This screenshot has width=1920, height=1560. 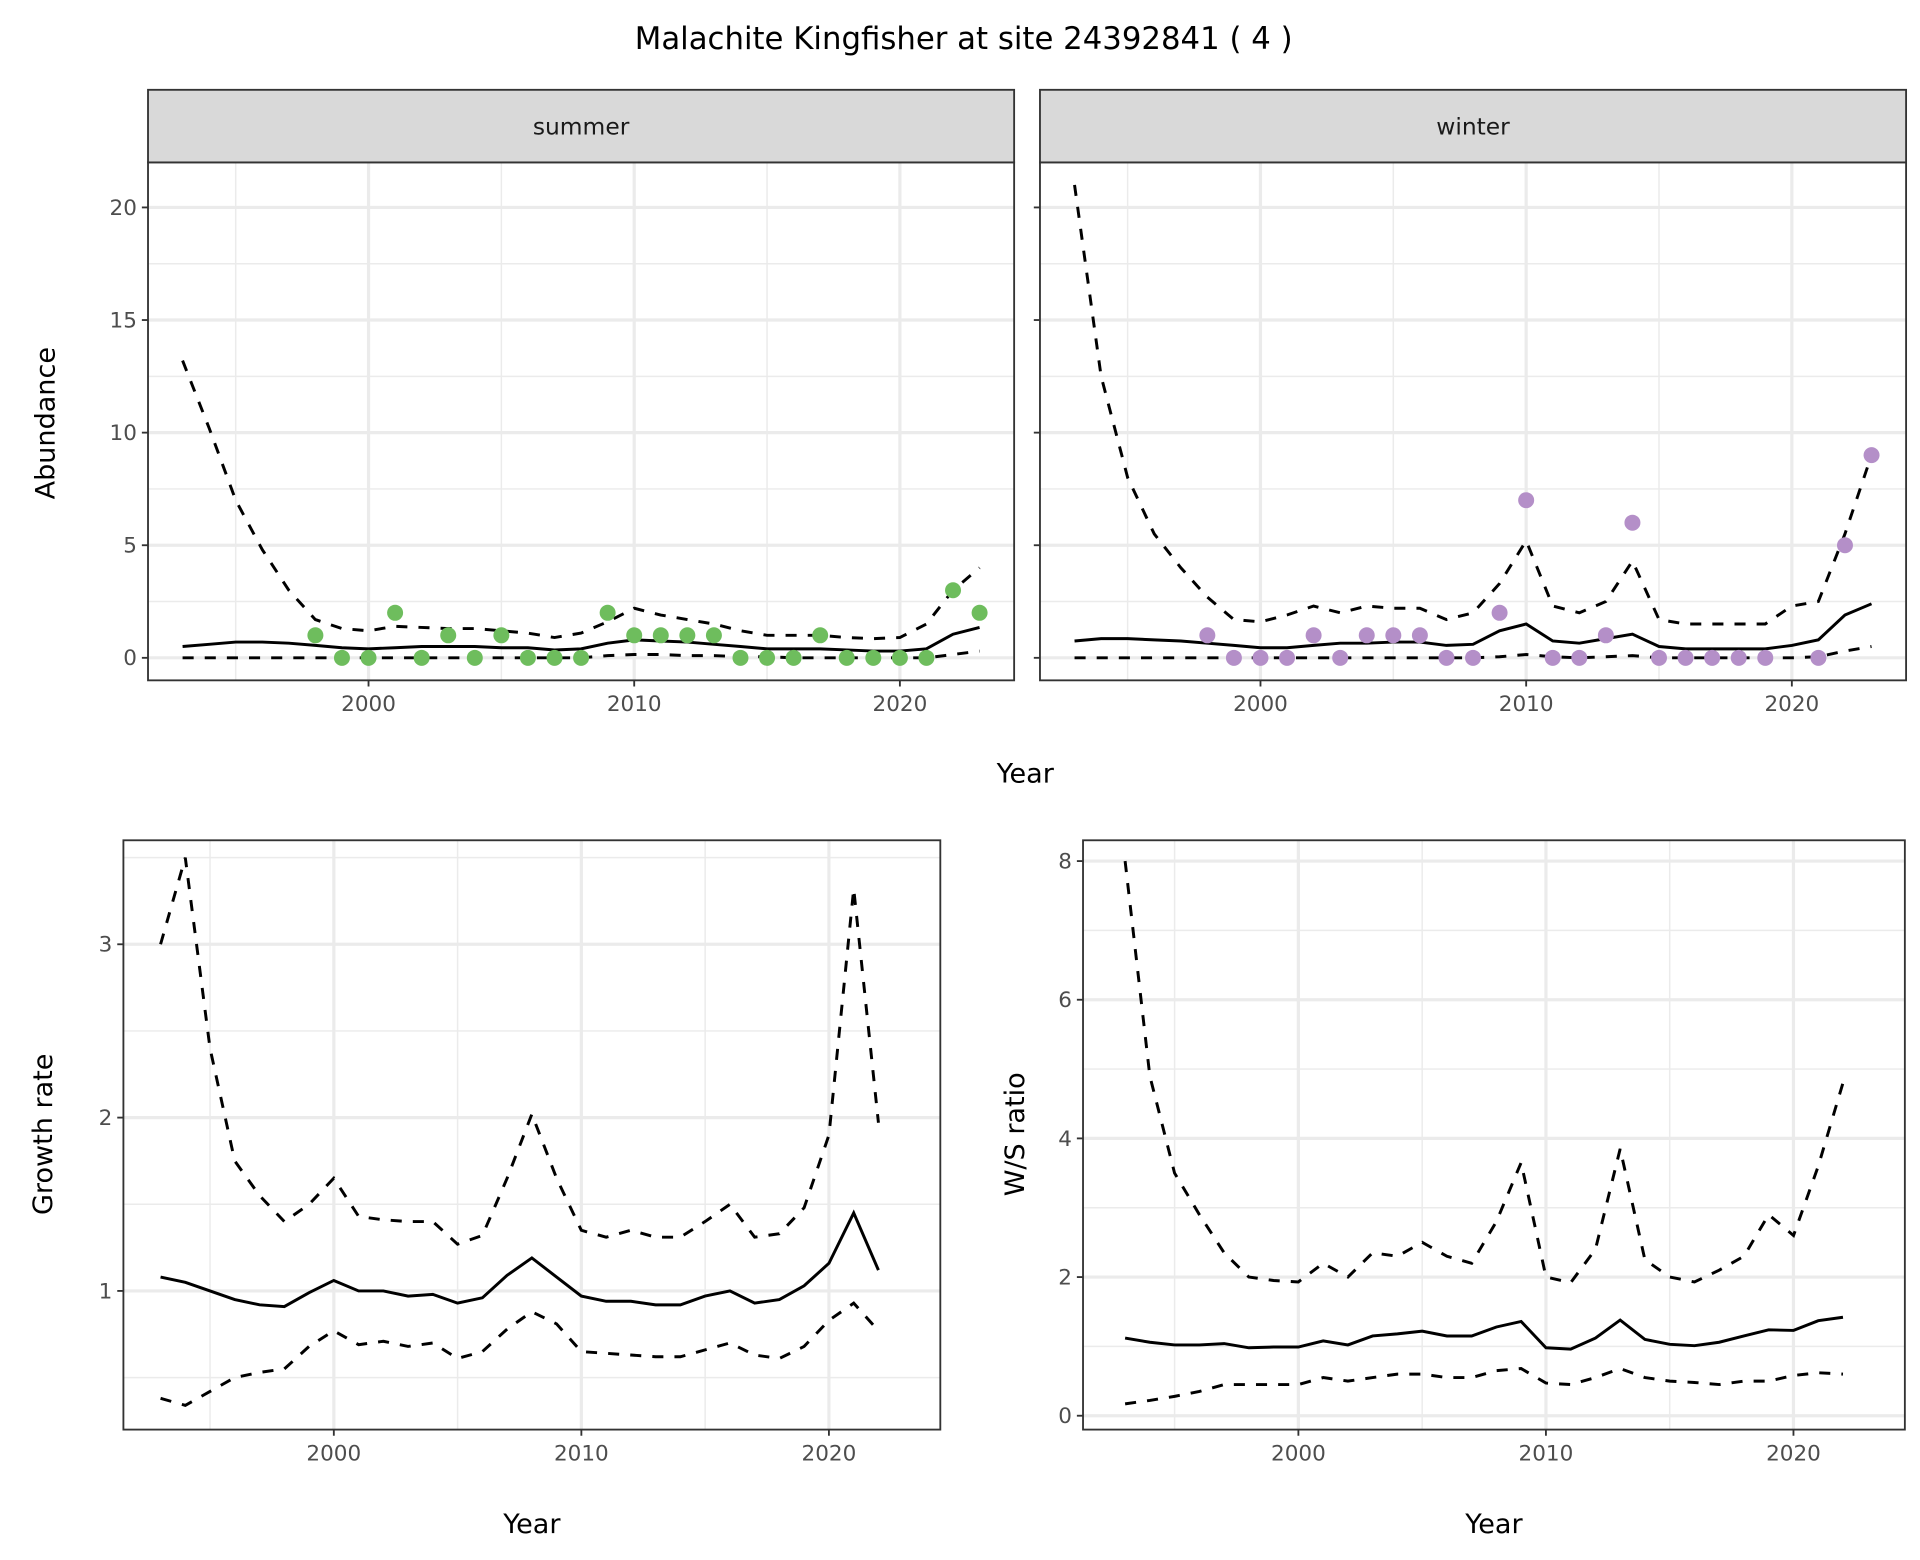 What do you see at coordinates (130, 546) in the screenshot?
I see `summer-y-tick-label: 5` at bounding box center [130, 546].